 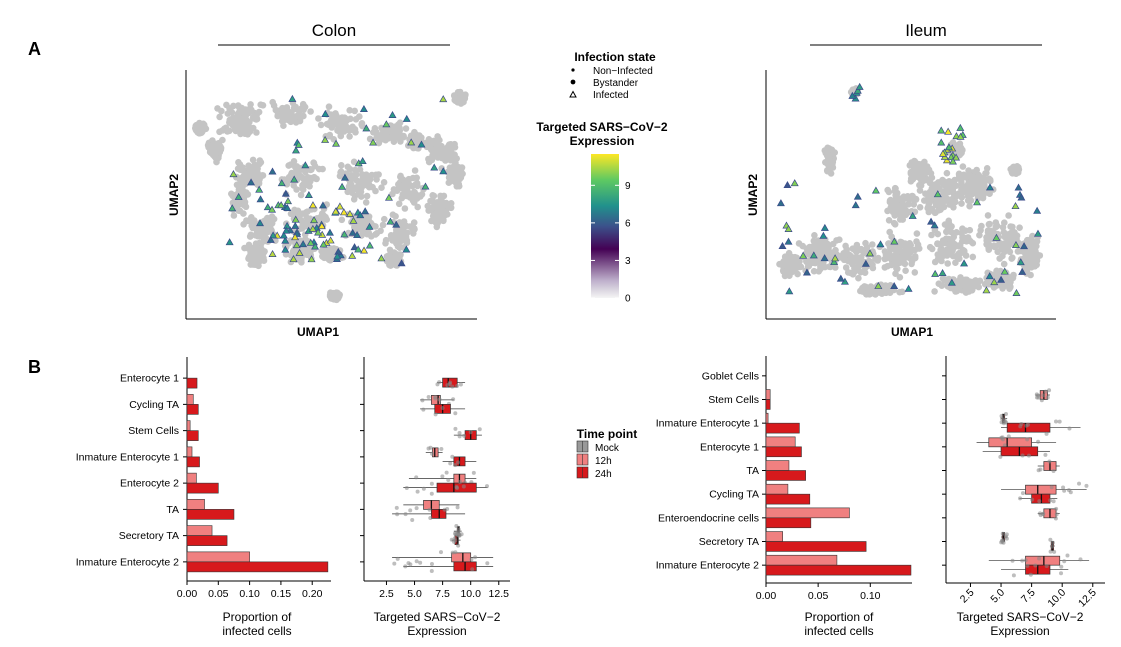 What do you see at coordinates (707, 566) in the screenshot?
I see `ileum_prop-category-label: Inmature Enterocyte 2` at bounding box center [707, 566].